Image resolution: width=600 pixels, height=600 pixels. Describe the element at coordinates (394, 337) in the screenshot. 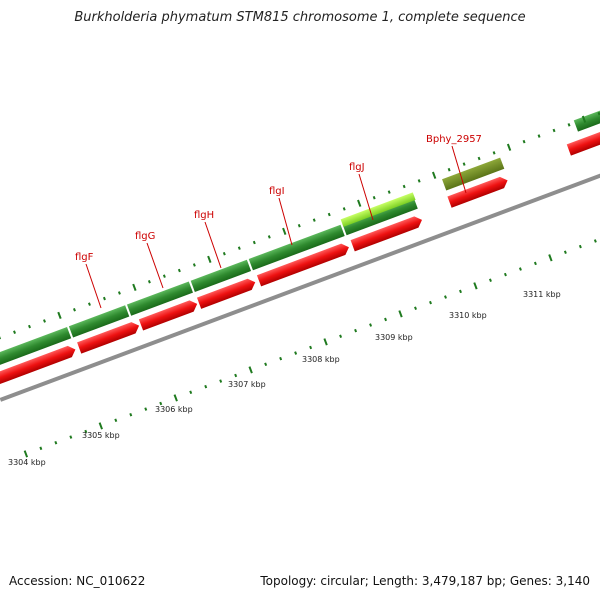

I see `kbp-label: 3309 kbp` at that location.